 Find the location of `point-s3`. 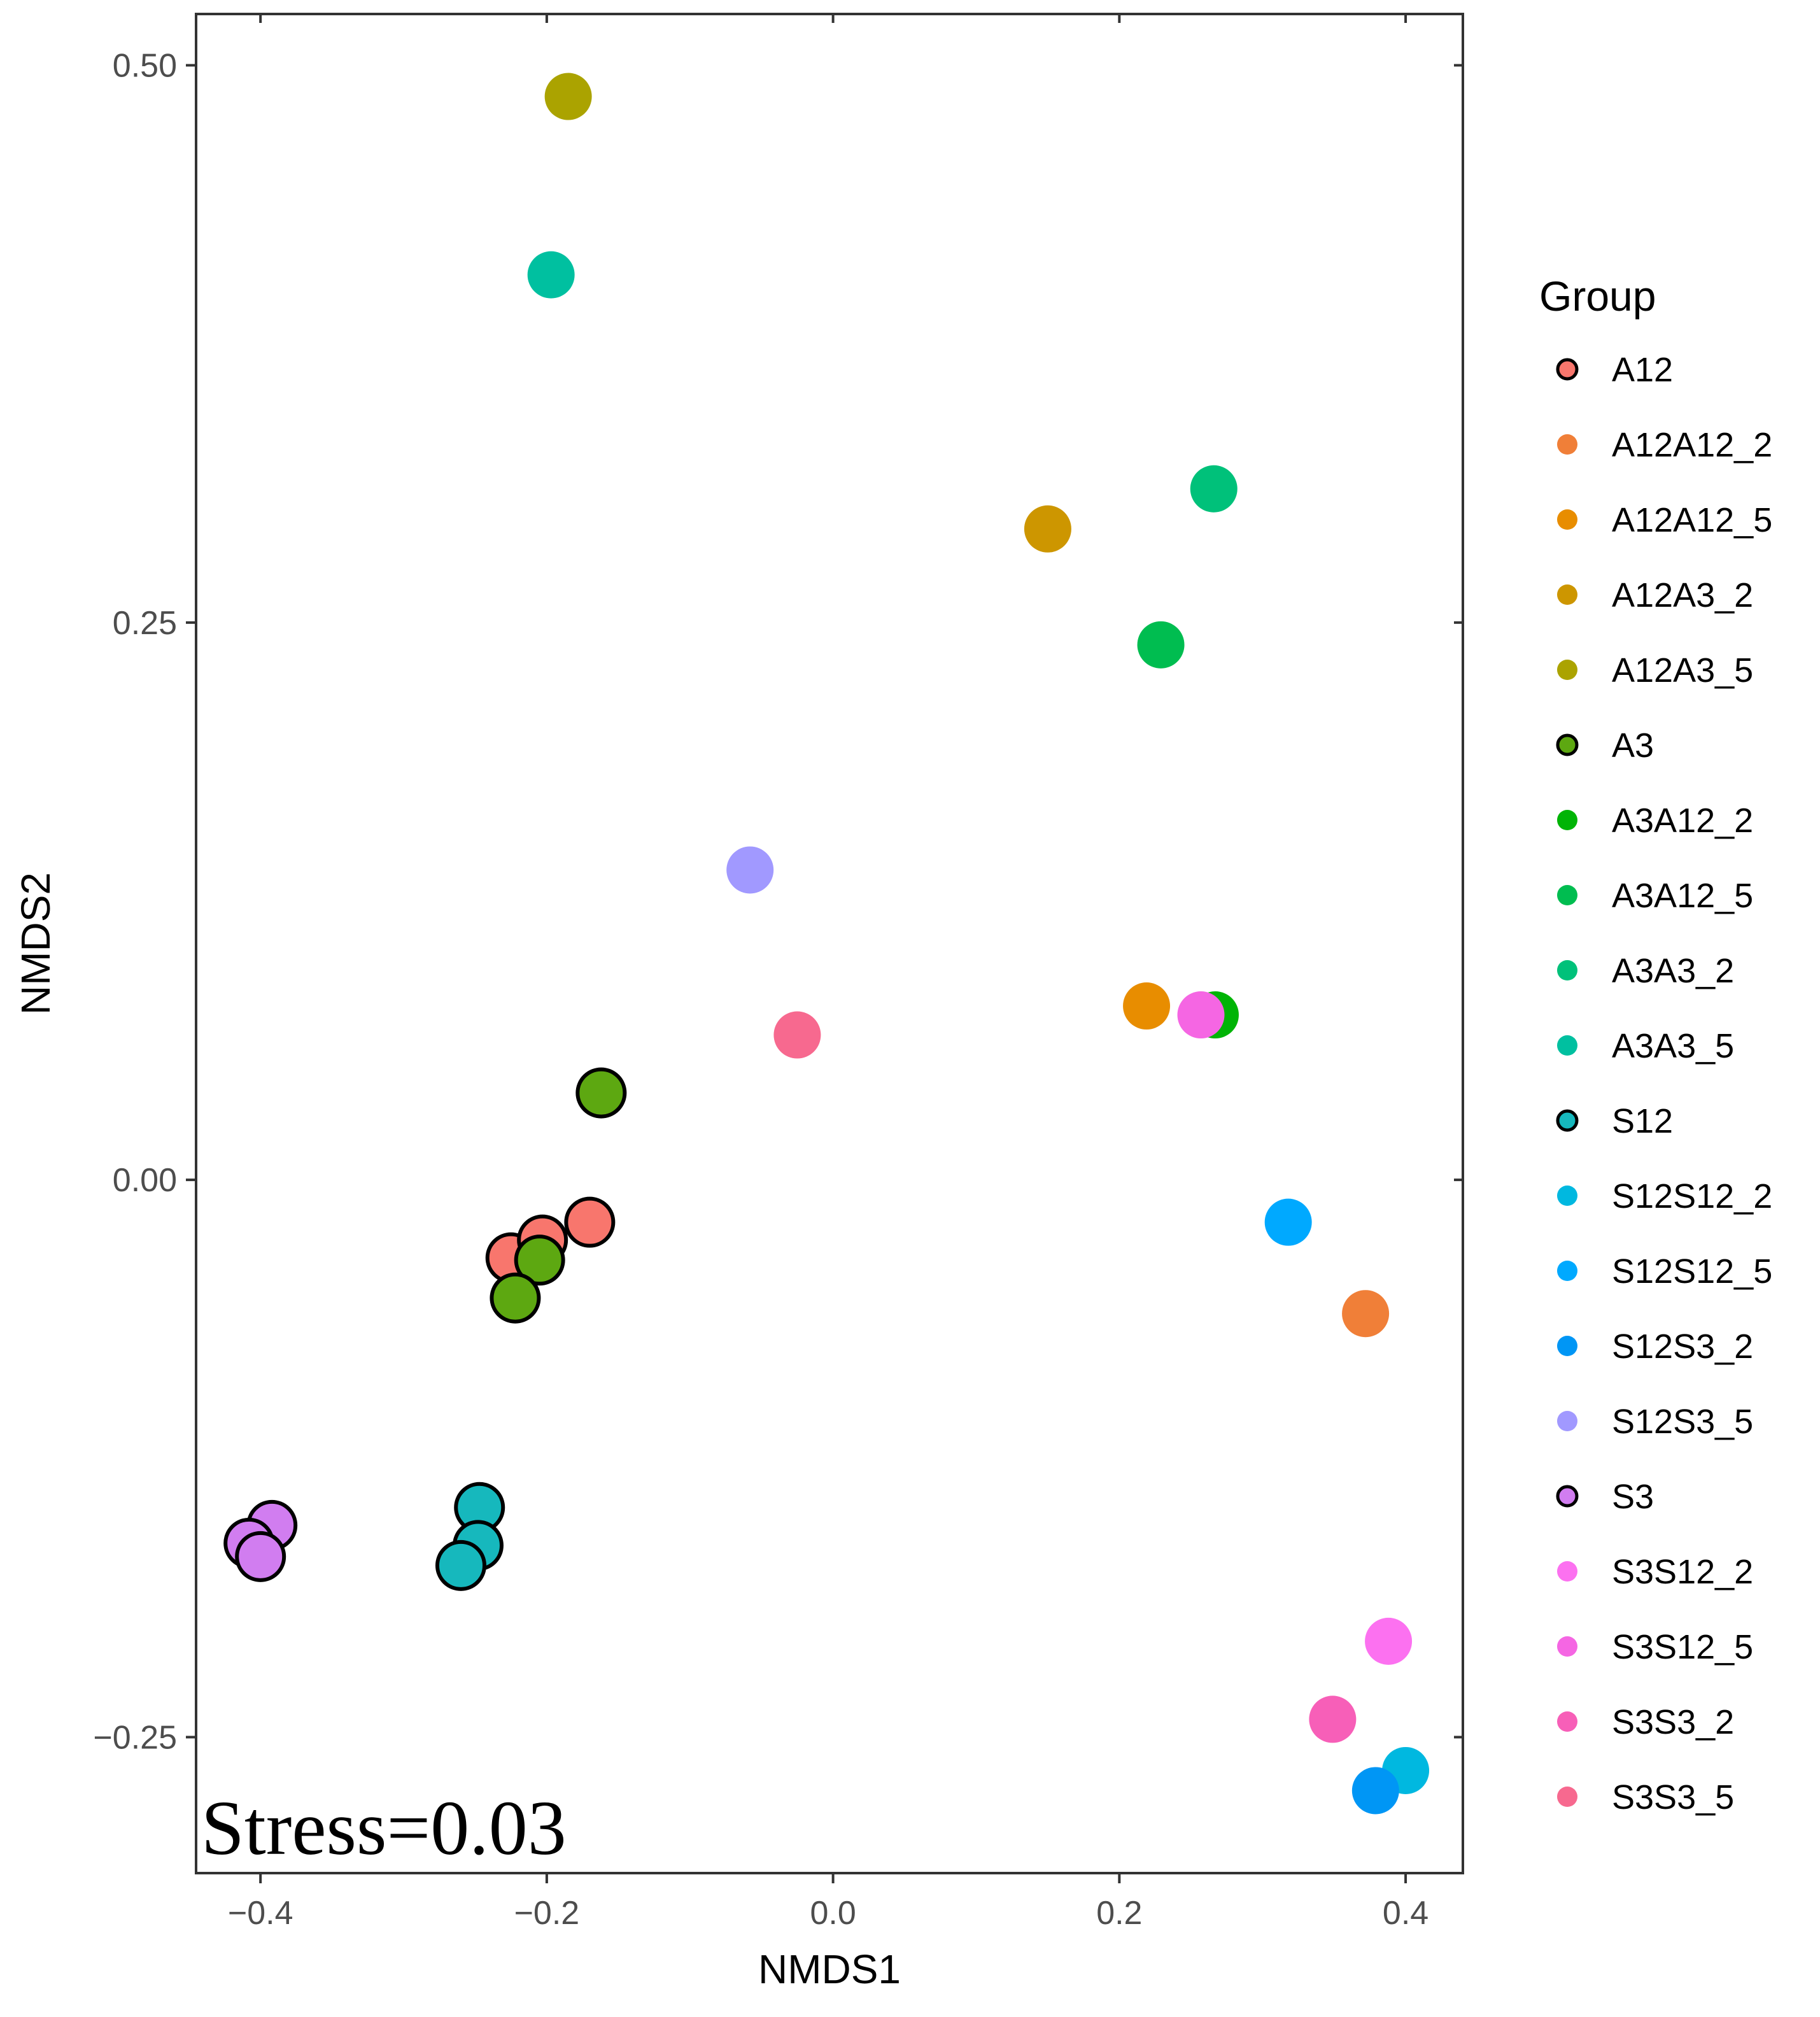

point-s3 is located at coordinates (260, 1556).